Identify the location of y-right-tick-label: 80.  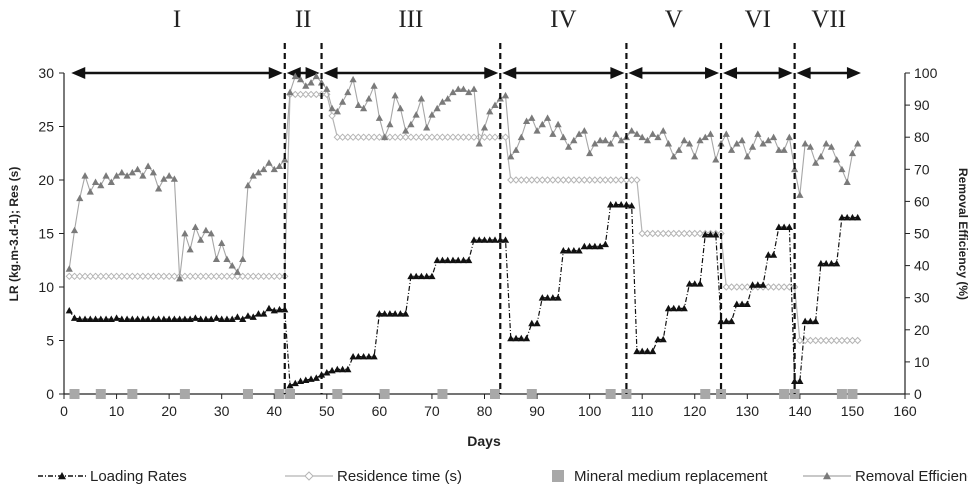
(922, 137).